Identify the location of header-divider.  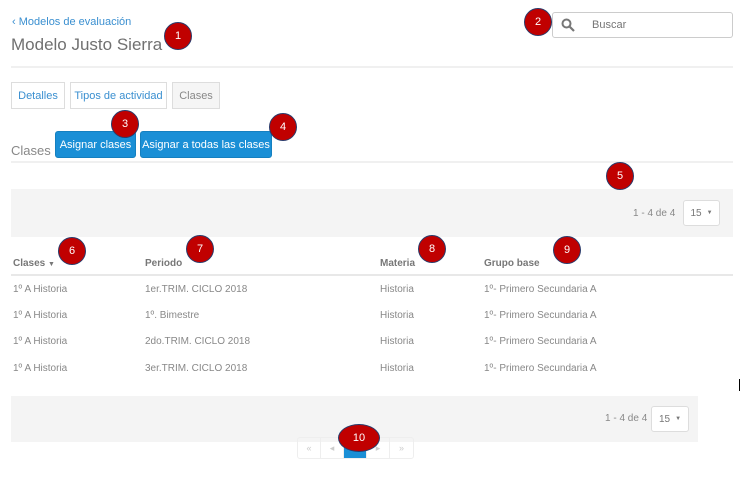
(372, 275).